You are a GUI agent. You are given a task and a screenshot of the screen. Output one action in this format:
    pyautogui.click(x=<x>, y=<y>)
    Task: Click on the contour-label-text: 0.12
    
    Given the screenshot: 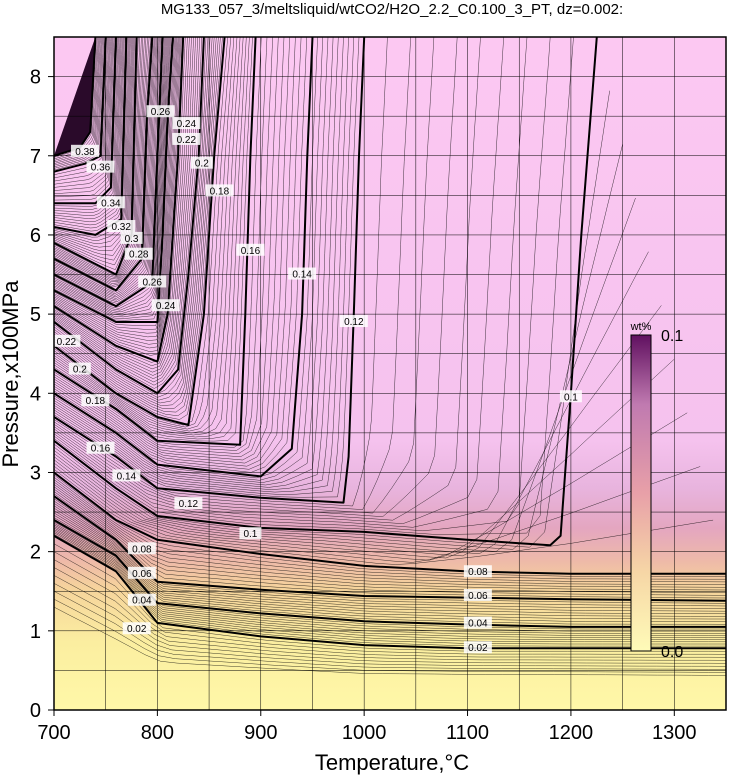 What is the action you would take?
    pyautogui.click(x=189, y=504)
    